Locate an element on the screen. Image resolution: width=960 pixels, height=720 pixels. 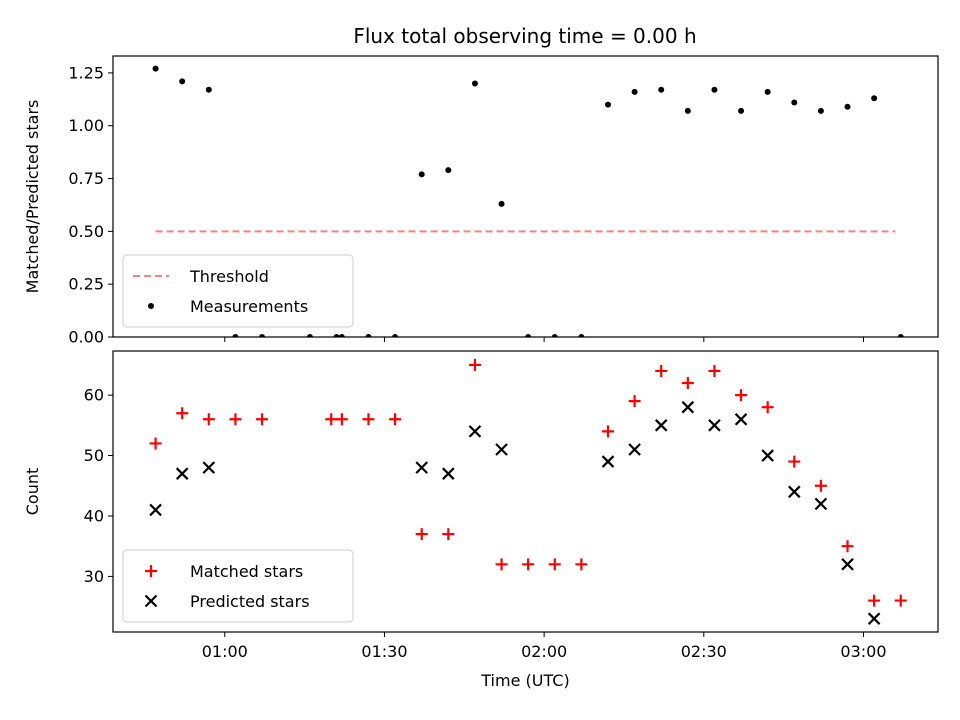
ratio-ytick-label: 0.00 is located at coordinates (86, 337).